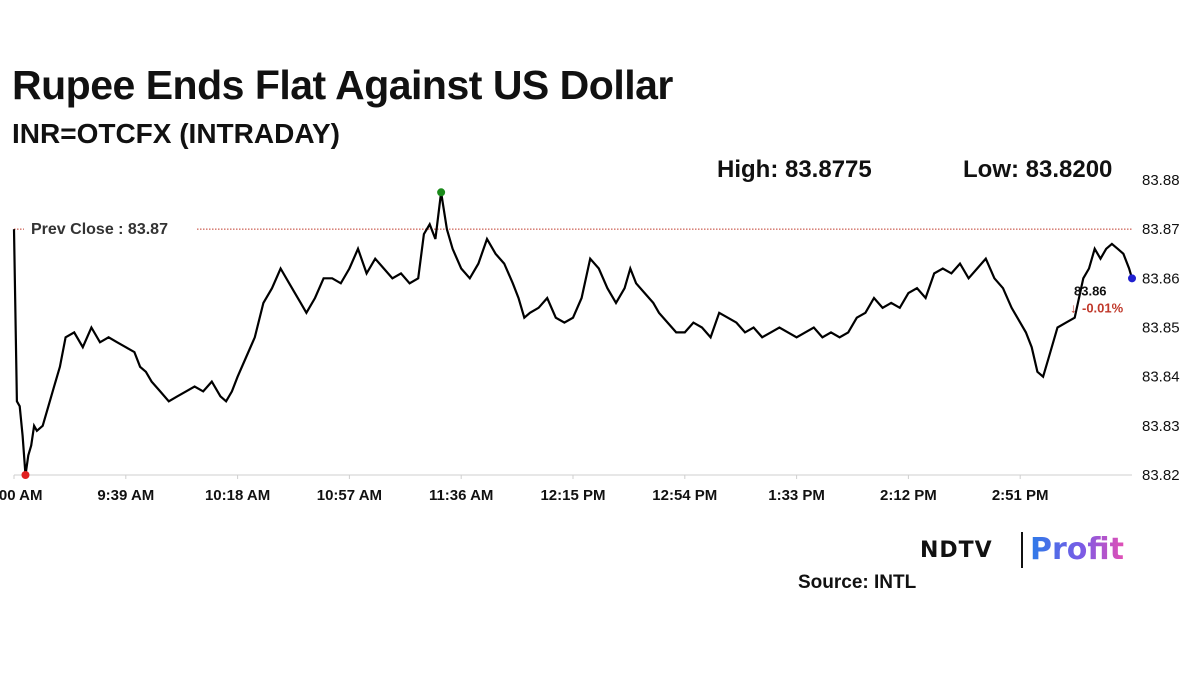  Describe the element at coordinates (25, 475) in the screenshot. I see `low-point-marker` at that location.